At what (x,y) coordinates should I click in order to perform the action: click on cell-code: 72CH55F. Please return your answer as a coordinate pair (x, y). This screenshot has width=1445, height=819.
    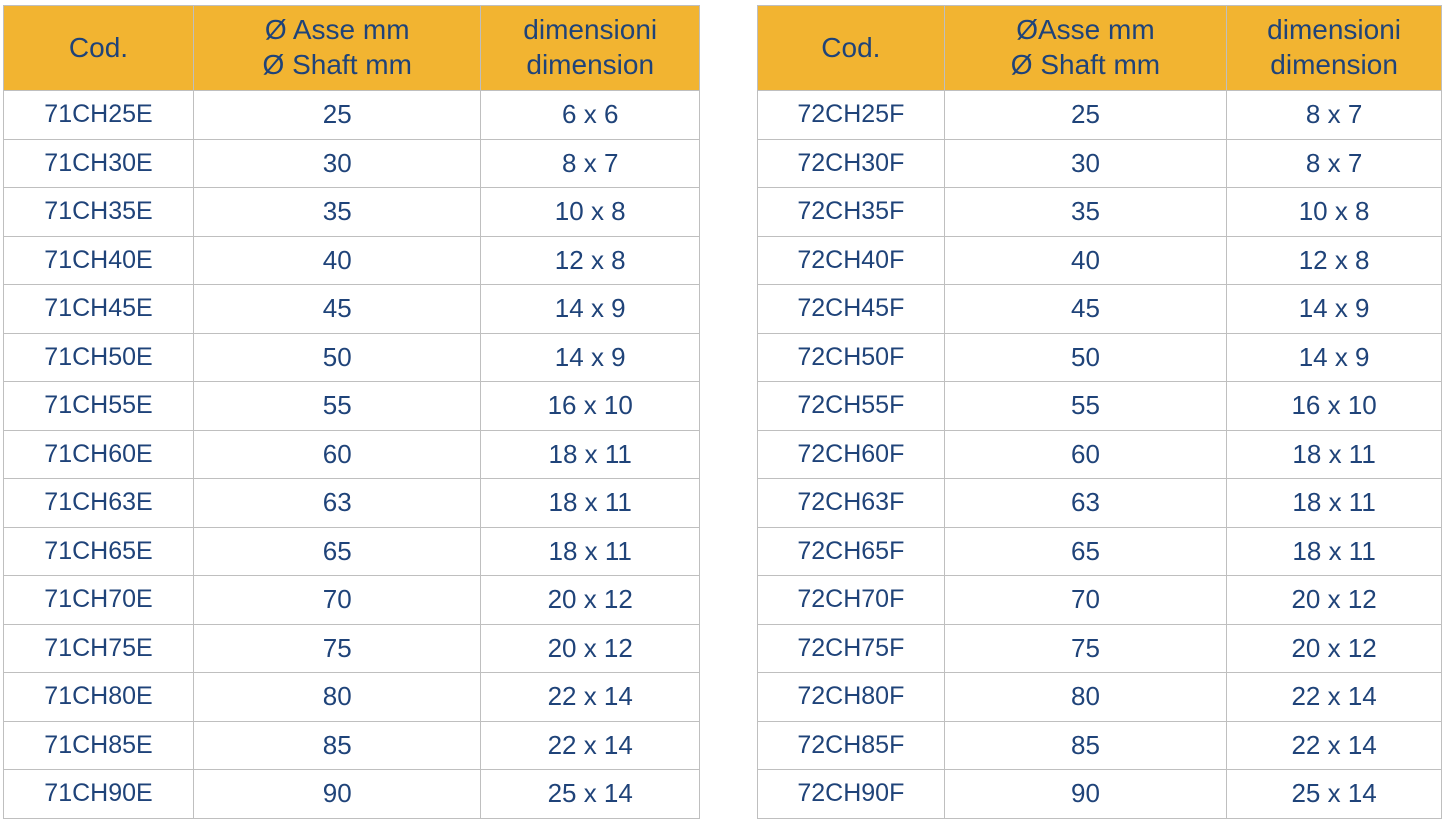
    Looking at the image, I should click on (851, 406).